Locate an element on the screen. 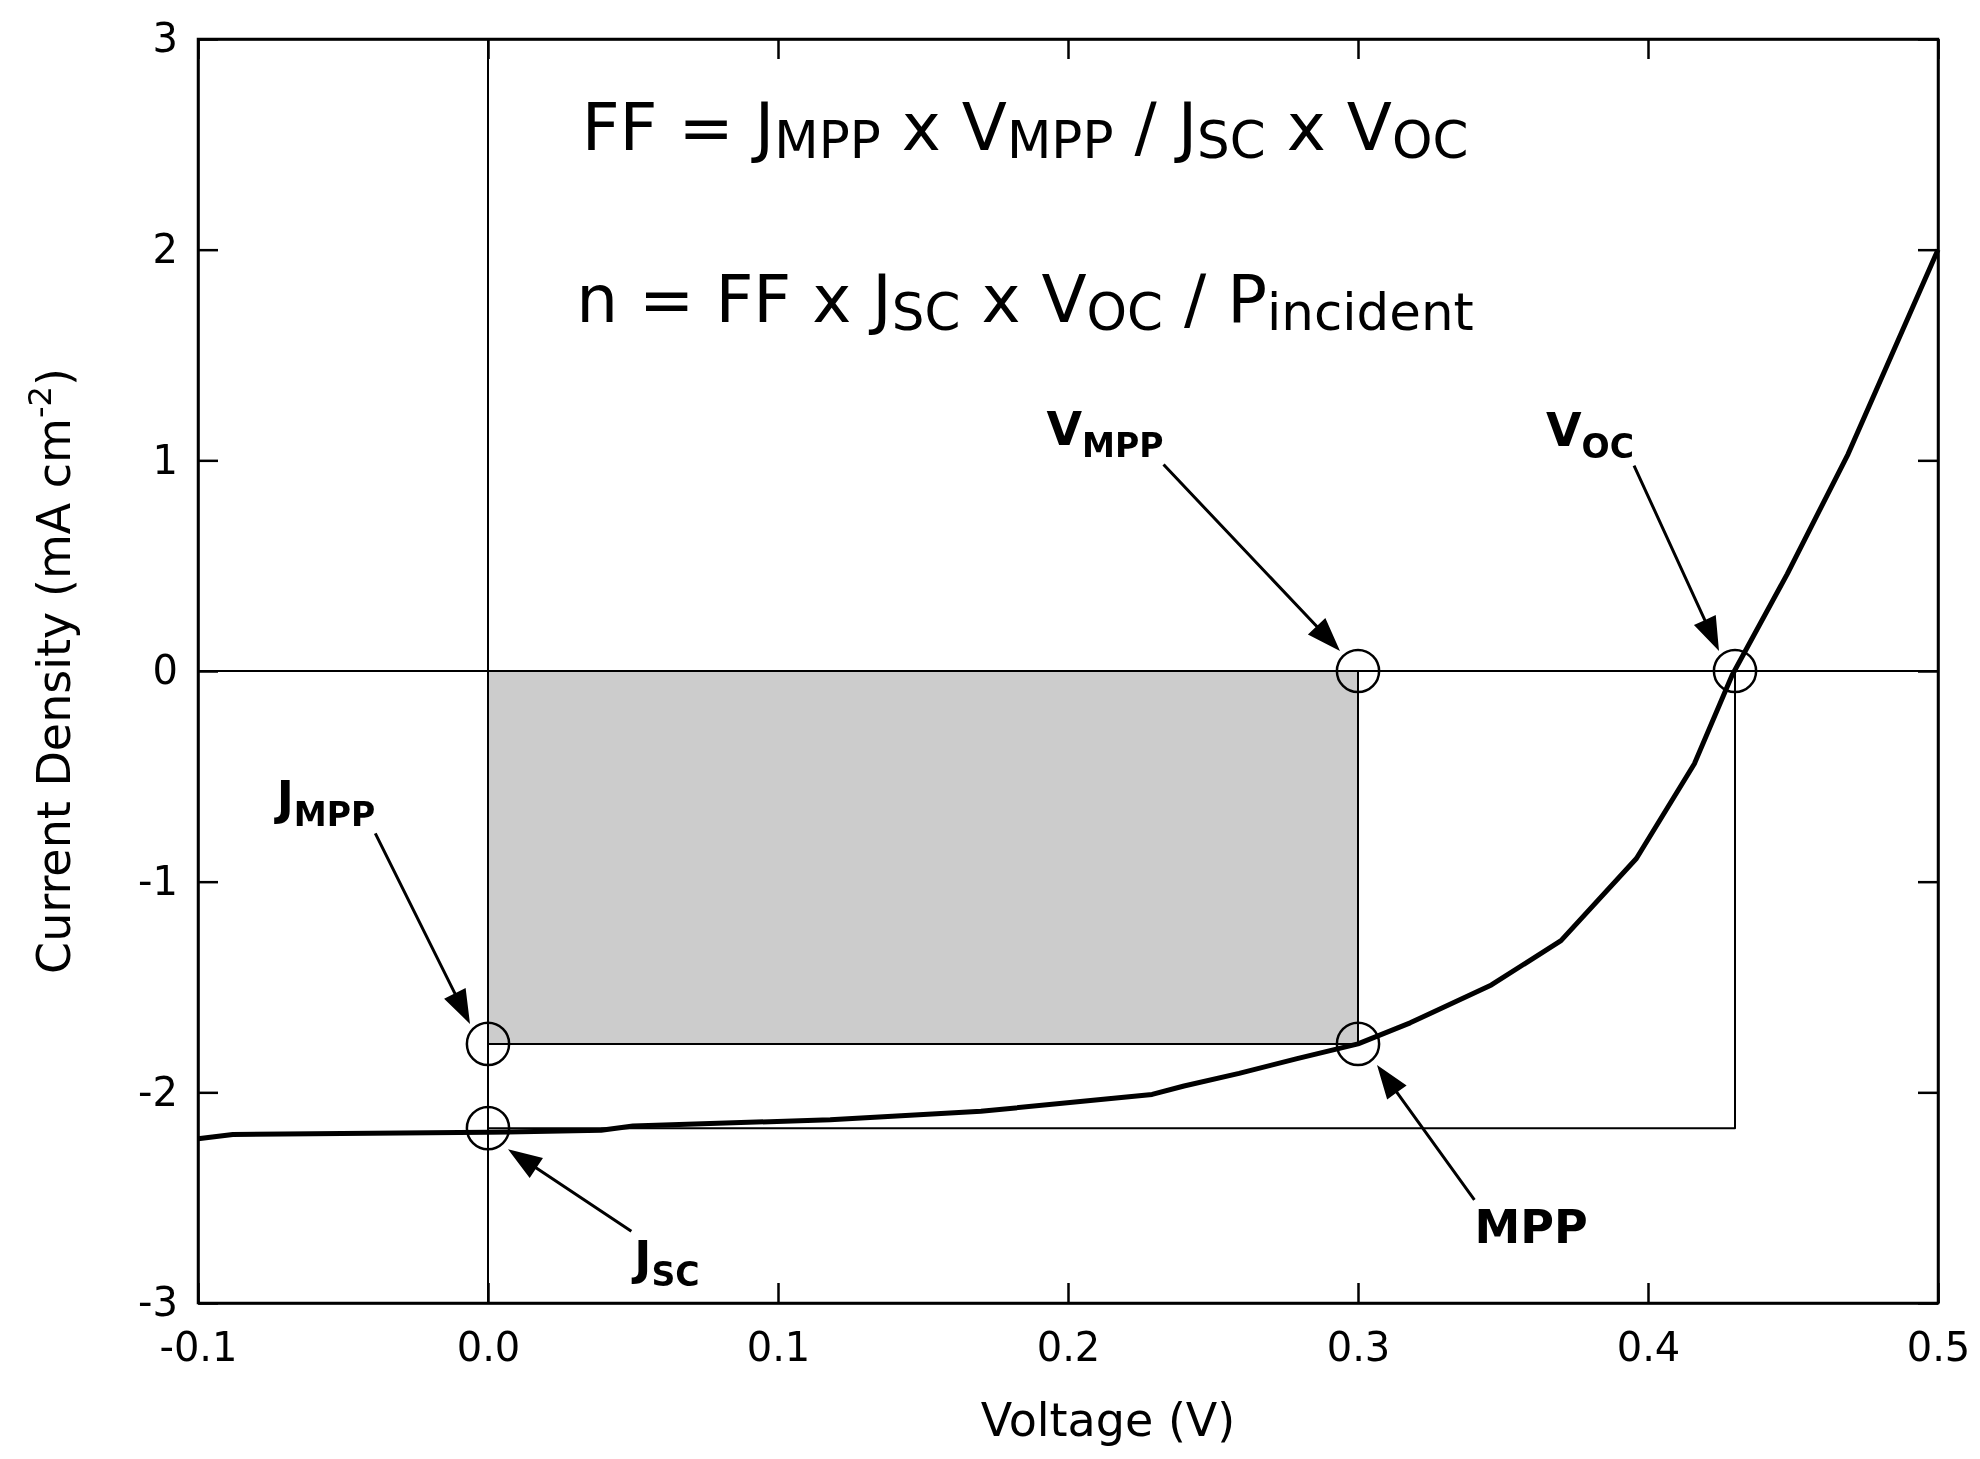 This screenshot has height=1459, width=1980. annotation: V$_{MPP}$ is located at coordinates (1105, 433).